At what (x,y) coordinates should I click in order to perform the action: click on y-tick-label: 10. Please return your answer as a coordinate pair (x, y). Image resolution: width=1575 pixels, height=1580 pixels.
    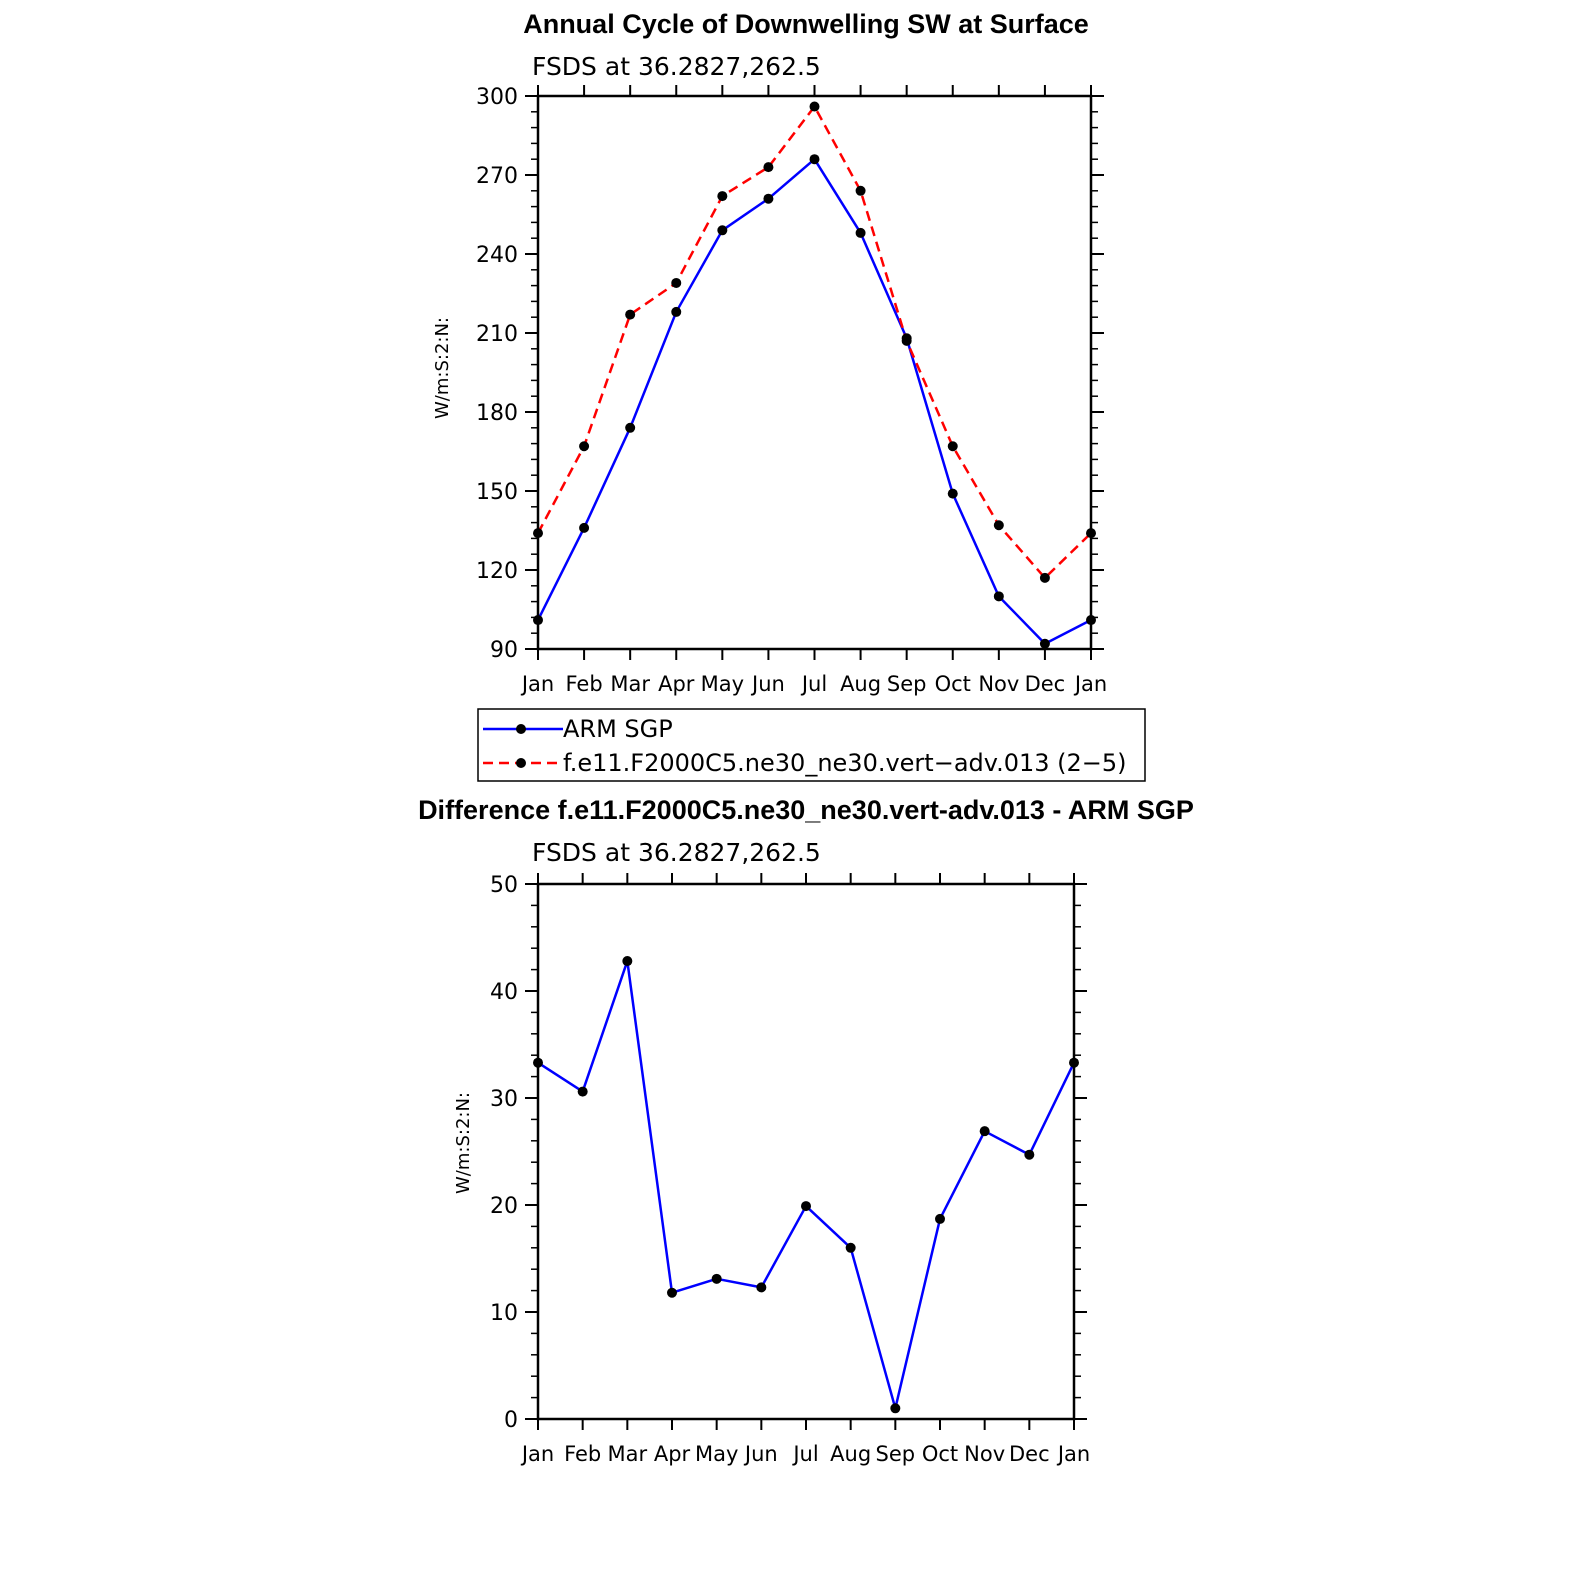
    Looking at the image, I should click on (504, 1313).